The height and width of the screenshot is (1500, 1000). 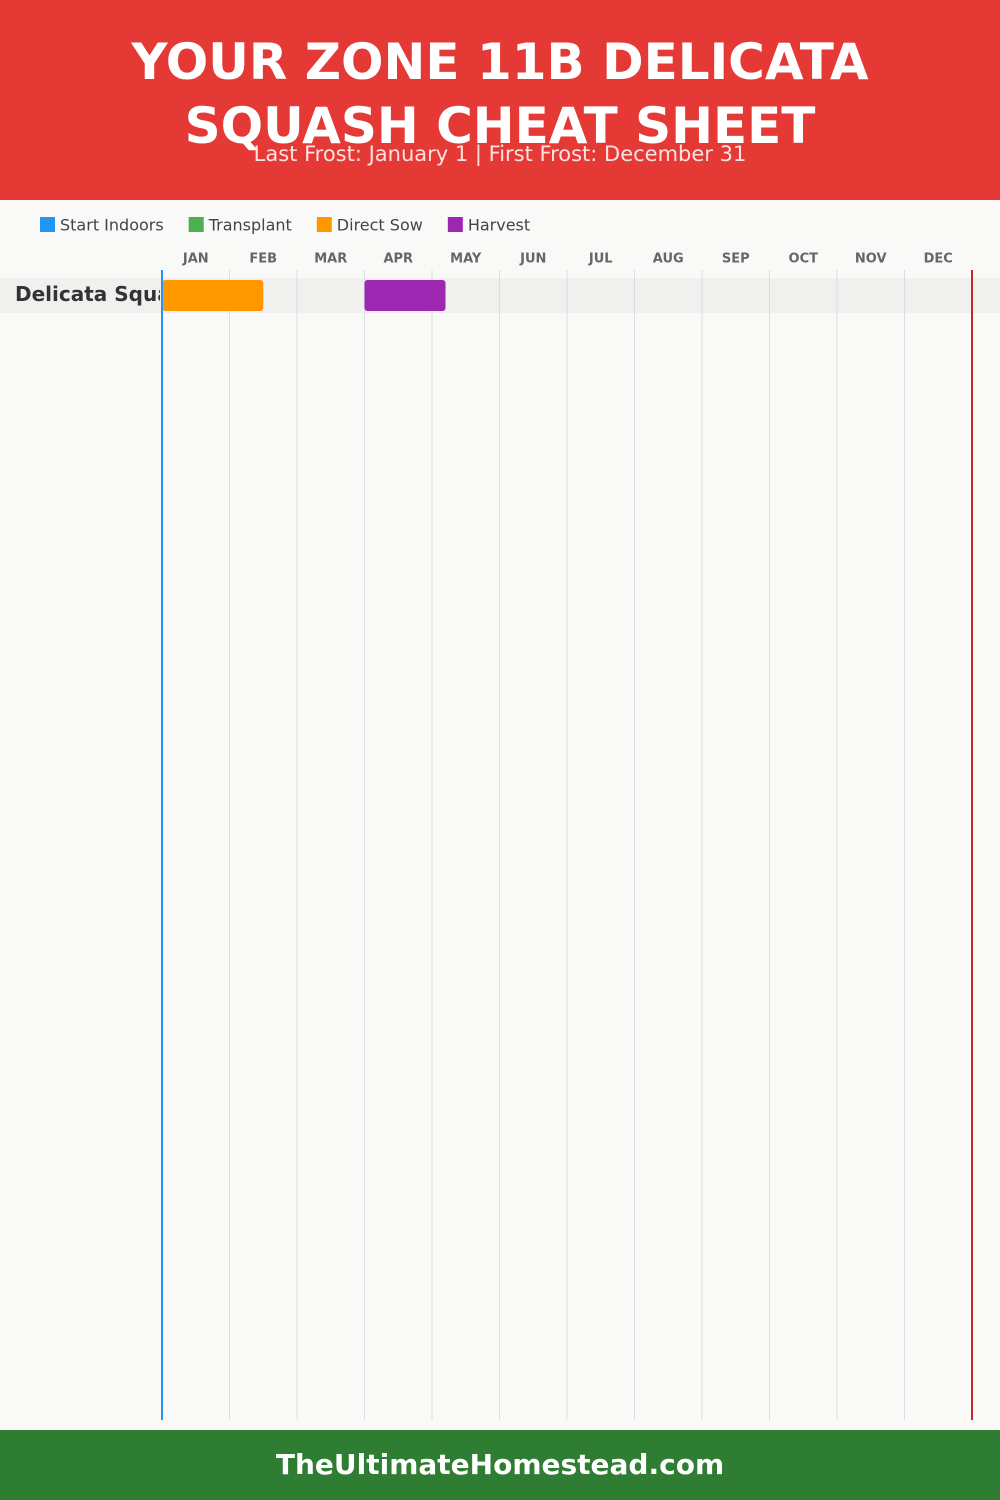 What do you see at coordinates (398, 259) in the screenshot?
I see `x-tick-label: APR` at bounding box center [398, 259].